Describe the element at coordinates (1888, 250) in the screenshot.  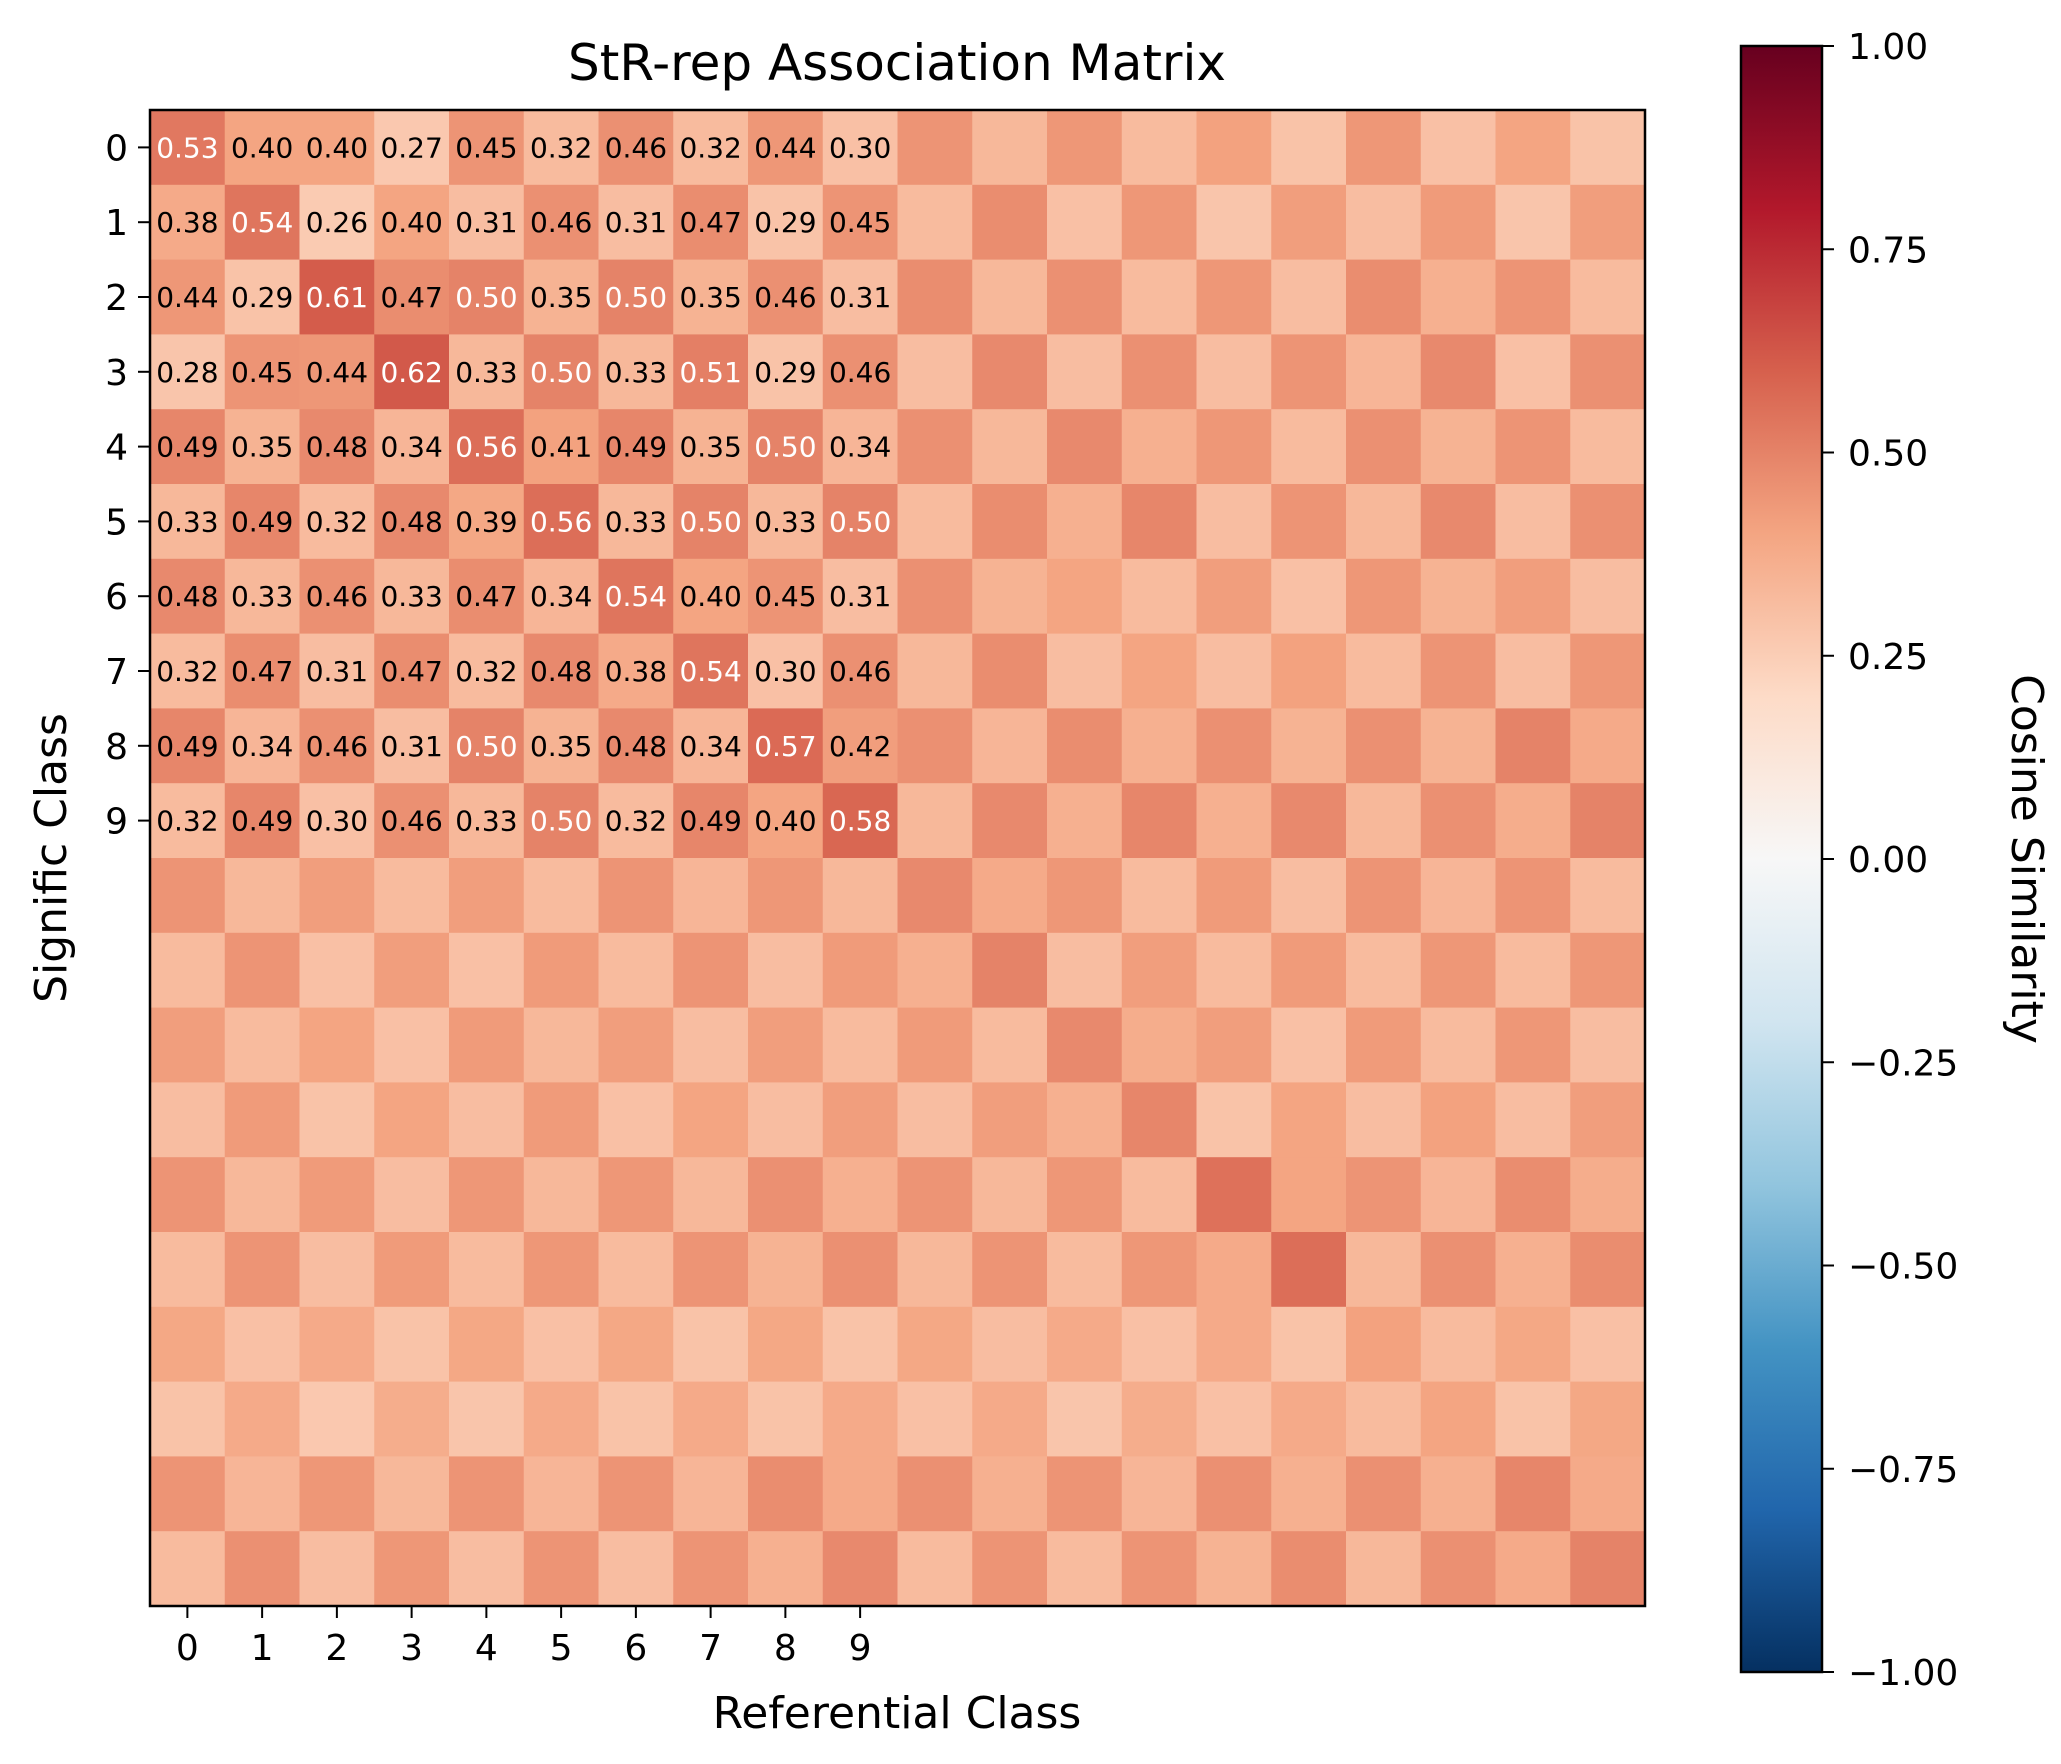
I see `colorbar-tick-label: 0.75` at that location.